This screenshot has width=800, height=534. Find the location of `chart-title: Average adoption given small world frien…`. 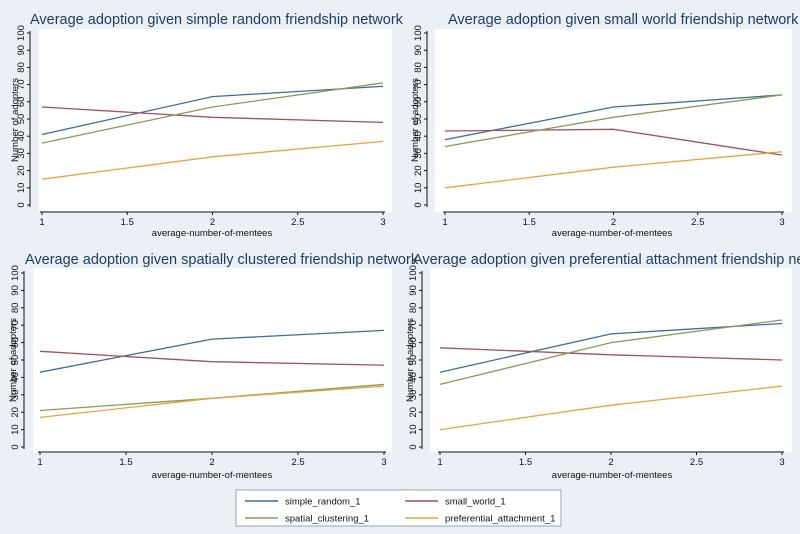

chart-title: Average adoption given small world frien… is located at coordinates (623, 20).